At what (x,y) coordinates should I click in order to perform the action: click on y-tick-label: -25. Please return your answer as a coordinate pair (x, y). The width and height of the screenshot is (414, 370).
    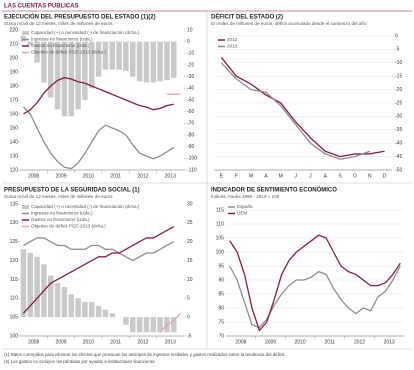
    Looking at the image, I should click on (398, 103).